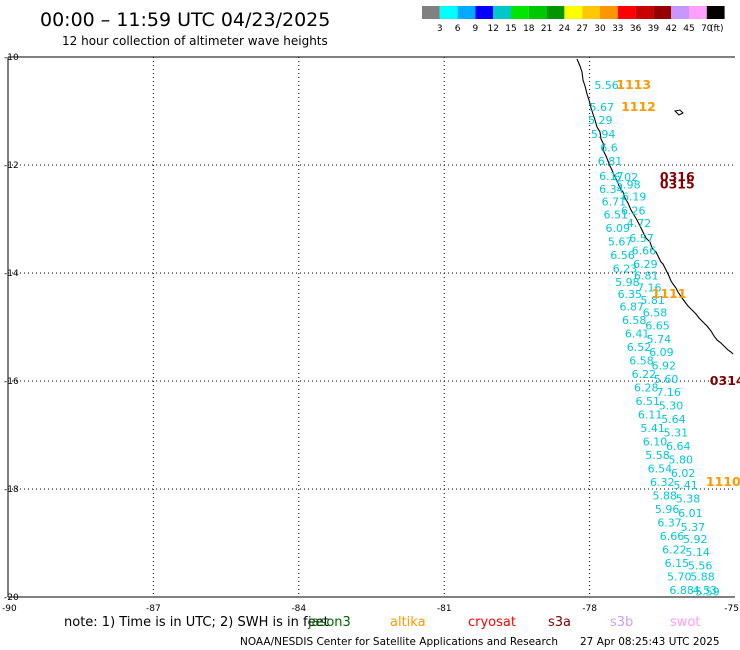  Describe the element at coordinates (678, 112) in the screenshot. I see `island-outline` at that location.